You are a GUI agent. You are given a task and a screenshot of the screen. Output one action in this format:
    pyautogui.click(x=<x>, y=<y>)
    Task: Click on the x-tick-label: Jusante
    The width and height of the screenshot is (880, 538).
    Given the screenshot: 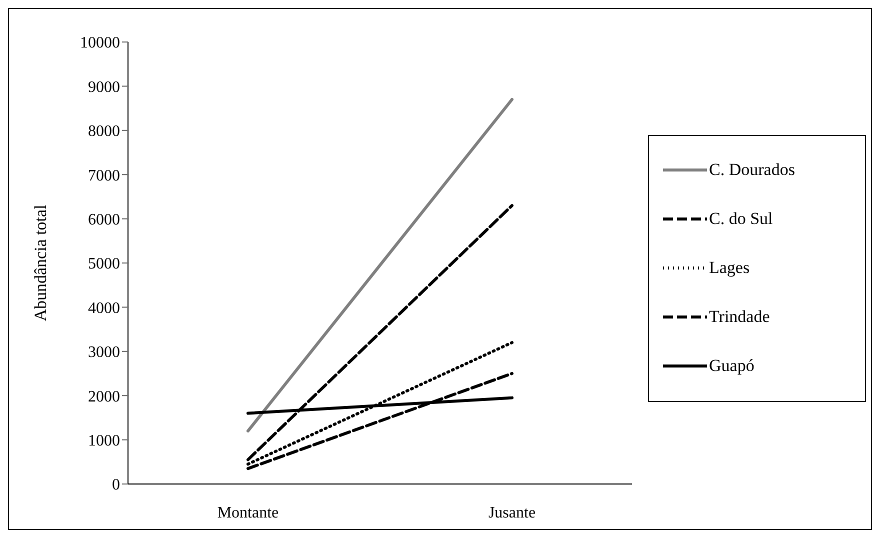 What is the action you would take?
    pyautogui.click(x=512, y=513)
    